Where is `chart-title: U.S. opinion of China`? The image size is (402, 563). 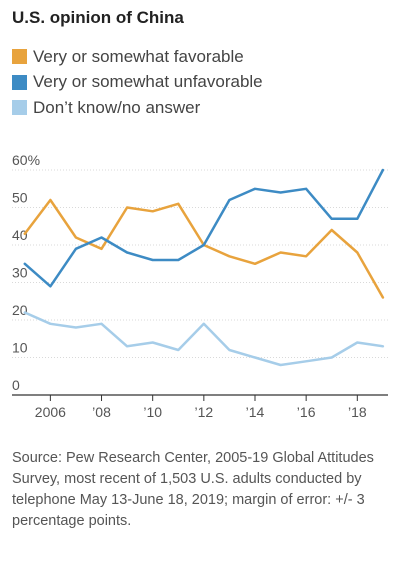
chart-title: U.S. opinion of China is located at coordinates (98, 17).